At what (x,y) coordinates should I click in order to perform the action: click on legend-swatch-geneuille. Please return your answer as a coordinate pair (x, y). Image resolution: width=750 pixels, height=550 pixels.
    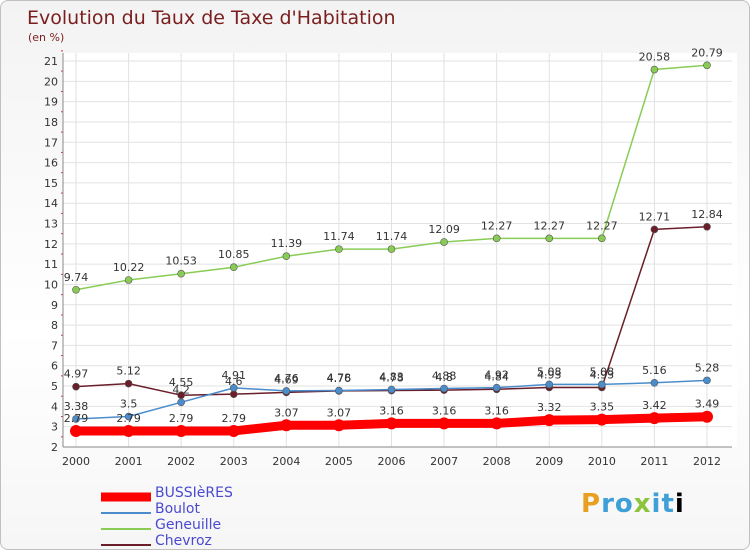
    Looking at the image, I should click on (126, 529).